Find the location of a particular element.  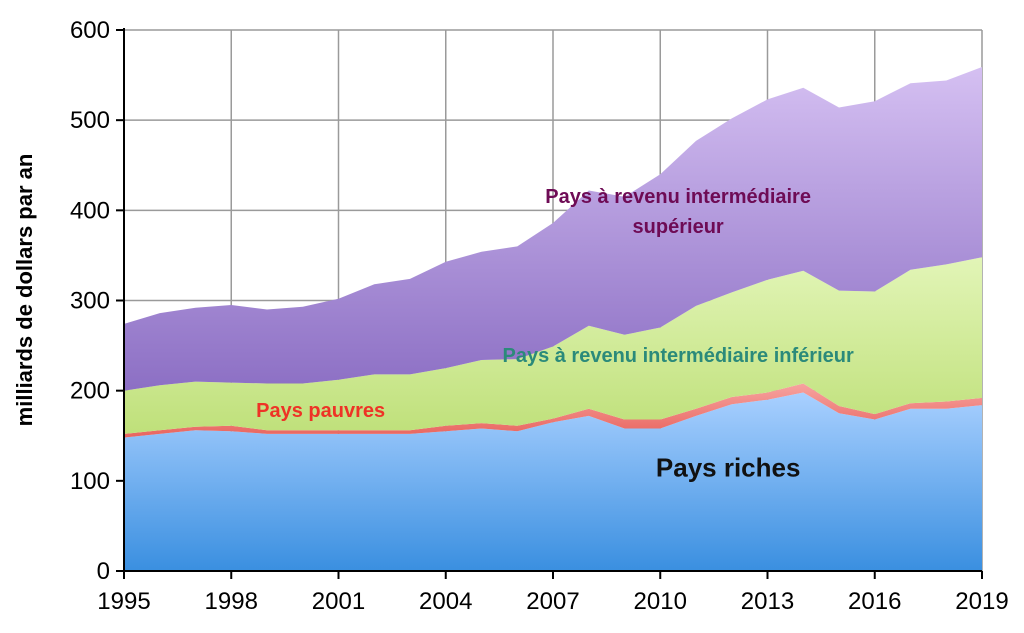

x-tick-label: 2019 is located at coordinates (981, 601).